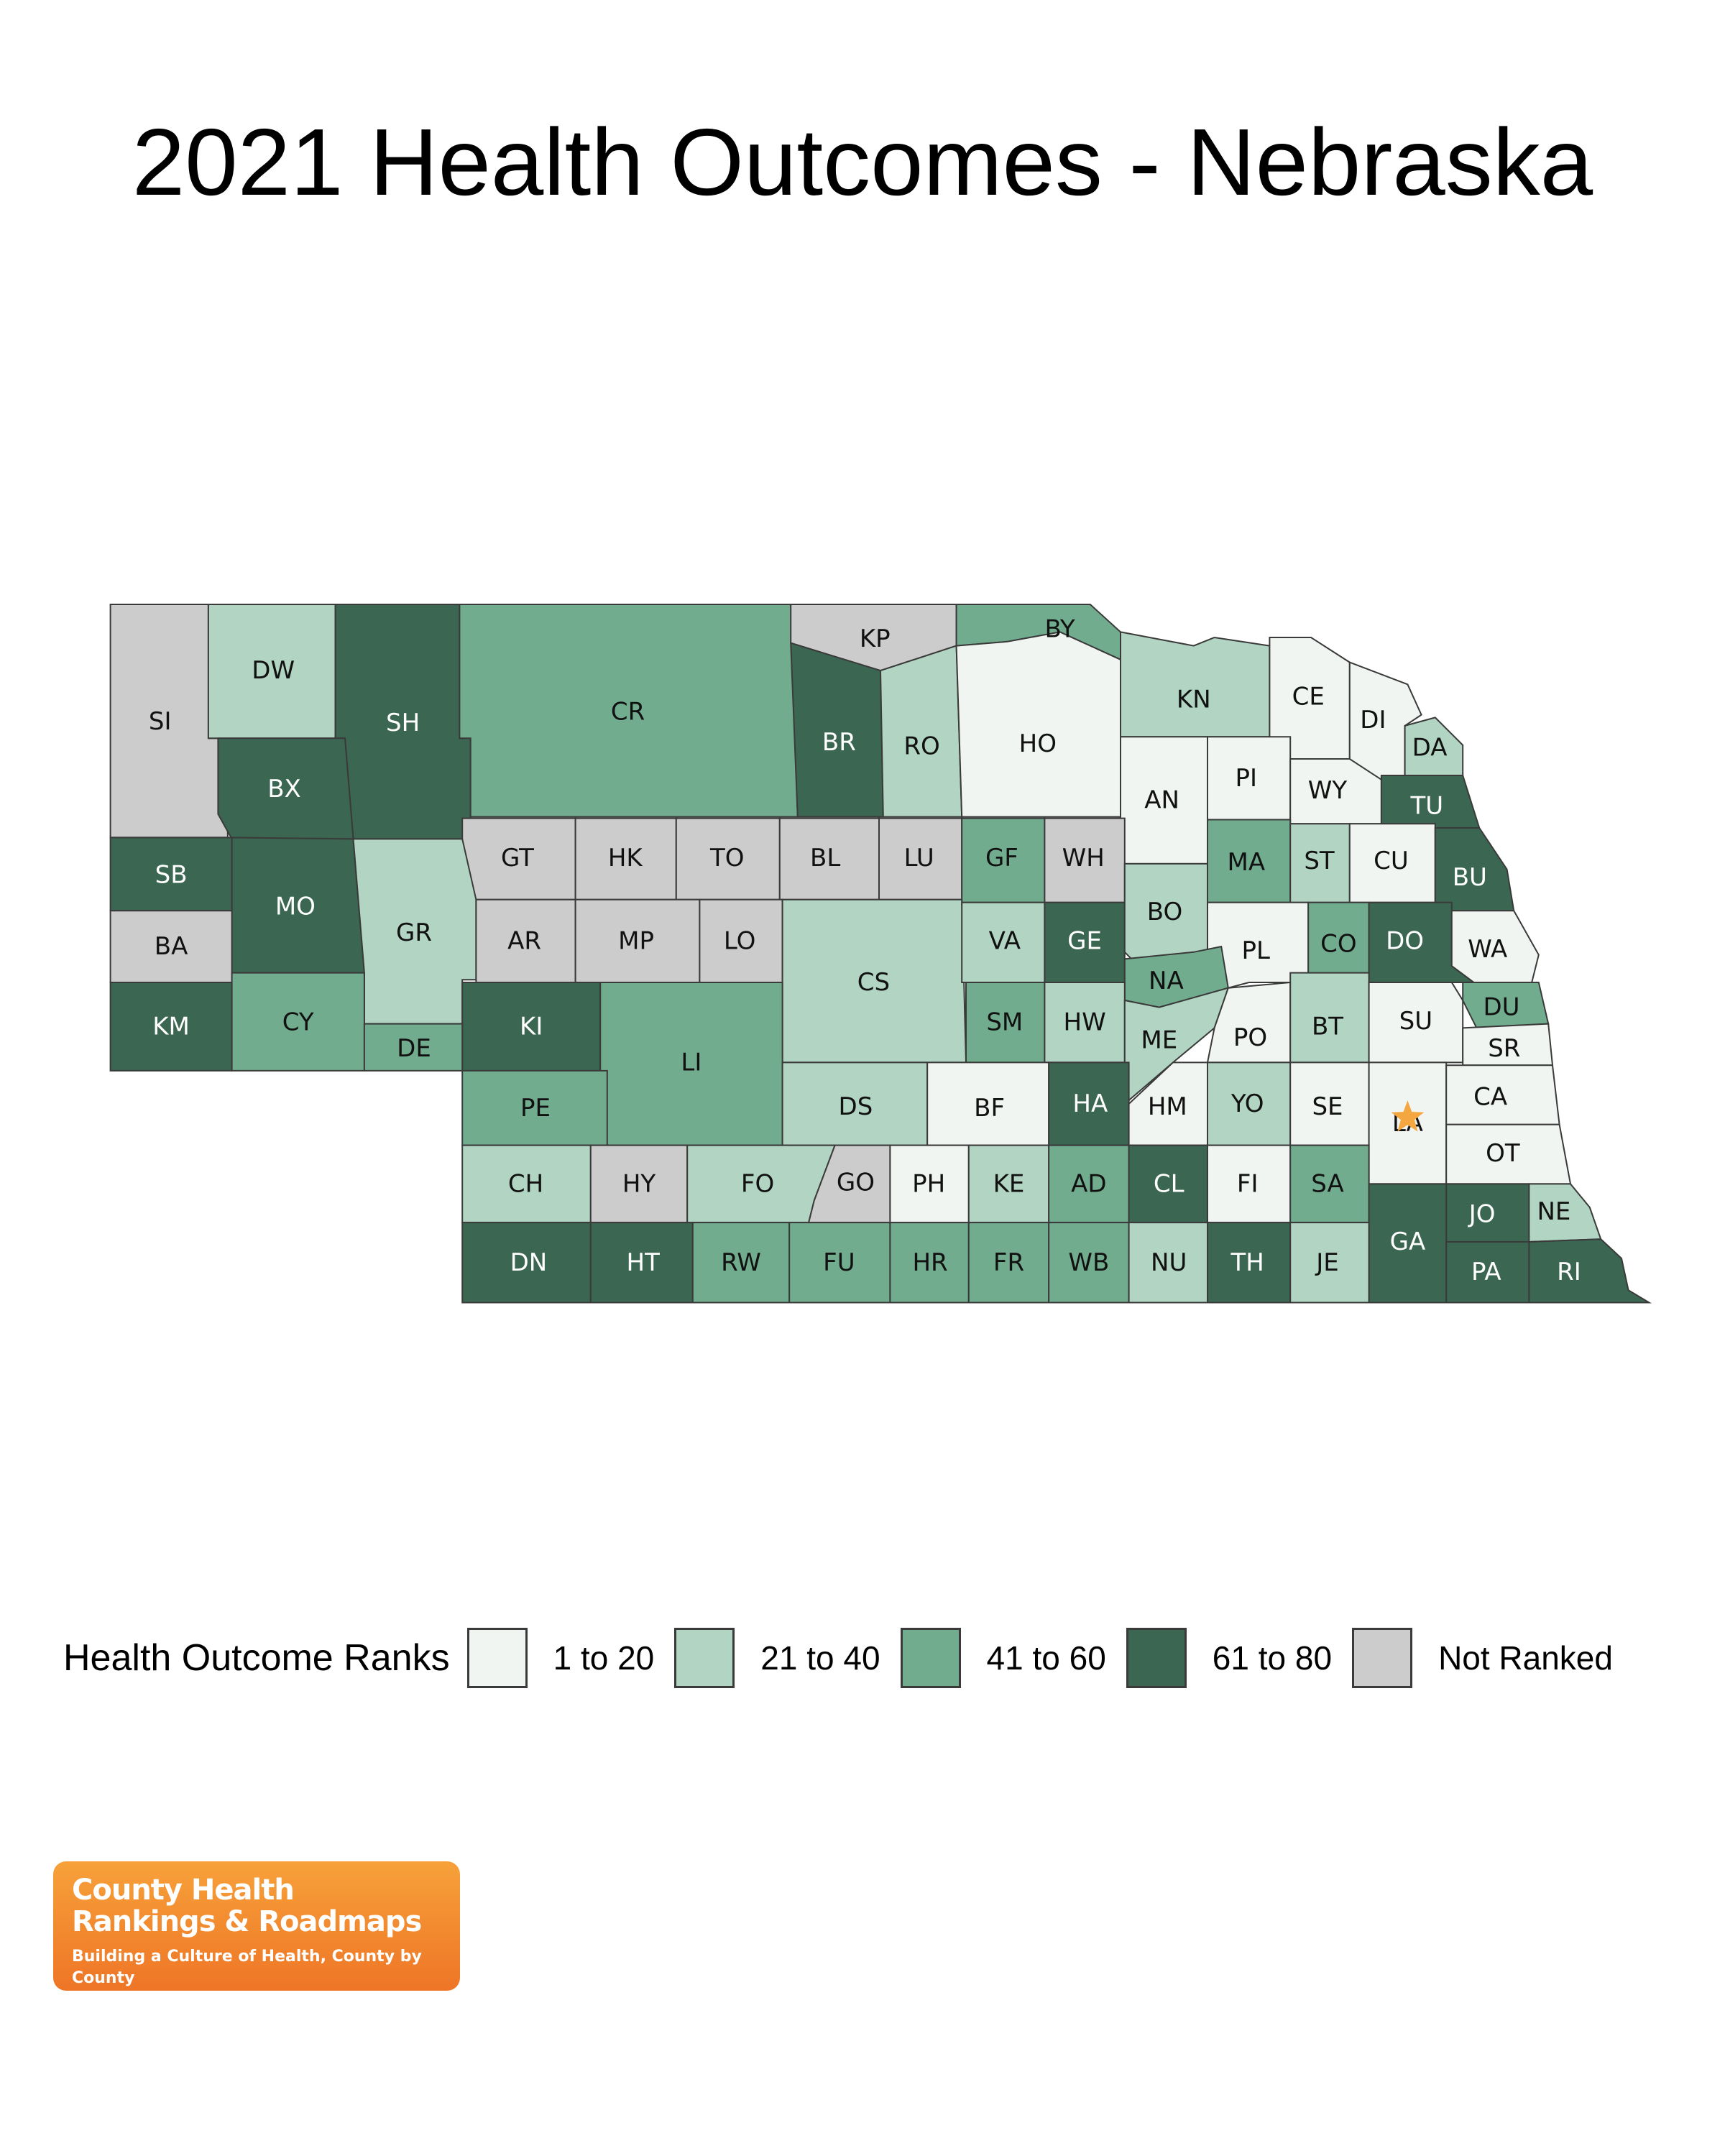  I want to click on county-label-pa: PA, so click(1486, 1272).